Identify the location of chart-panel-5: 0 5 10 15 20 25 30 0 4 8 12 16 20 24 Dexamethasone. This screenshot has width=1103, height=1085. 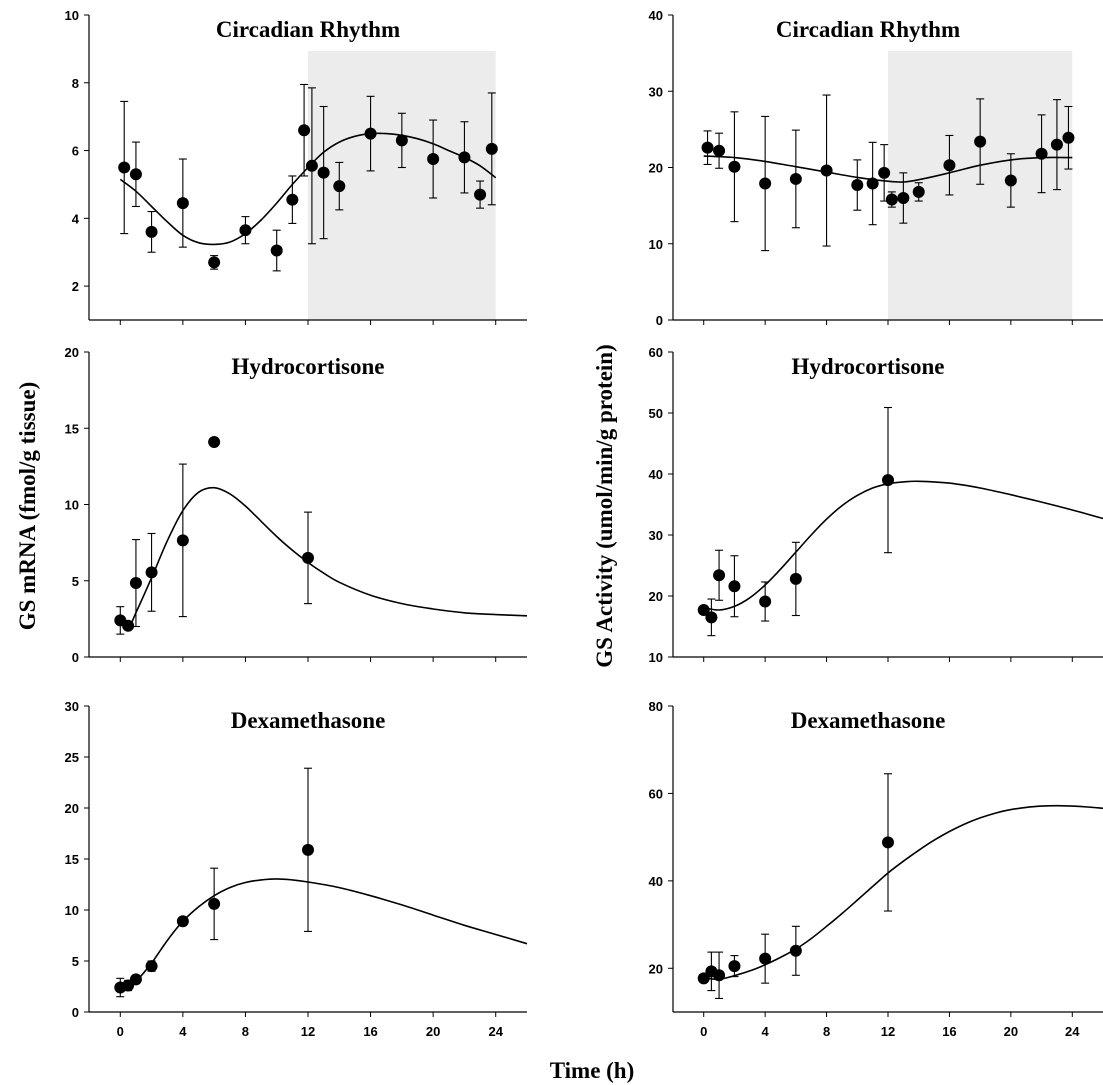
(296, 869).